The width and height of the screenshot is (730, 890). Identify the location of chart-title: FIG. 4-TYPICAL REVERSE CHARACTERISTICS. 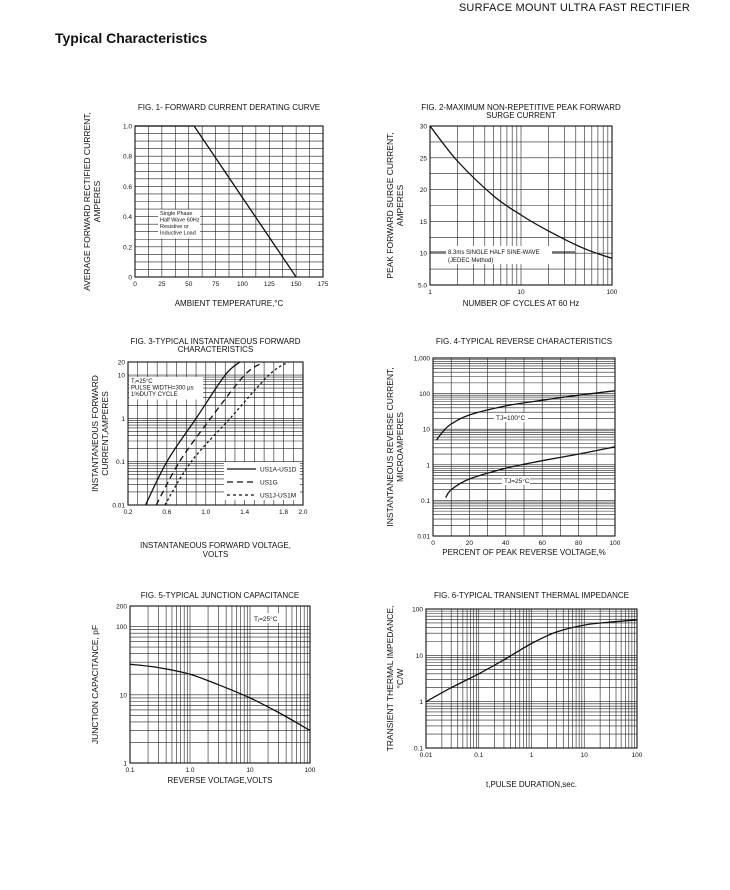
(524, 341).